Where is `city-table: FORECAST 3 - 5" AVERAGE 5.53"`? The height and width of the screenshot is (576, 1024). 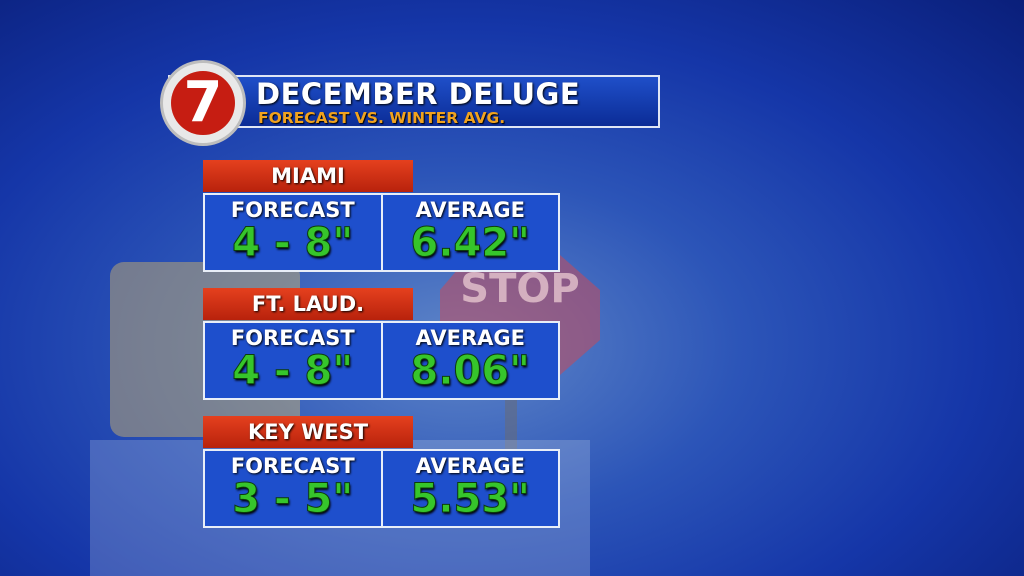
city-table: FORECAST 3 - 5" AVERAGE 5.53" is located at coordinates (381, 488).